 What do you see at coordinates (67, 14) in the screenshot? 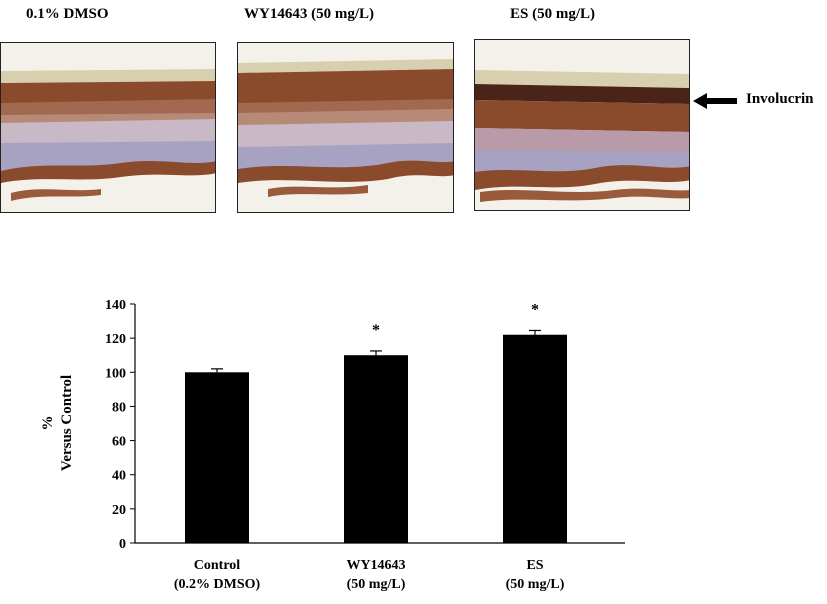
I see `panel-title-control: 0.1% DMSO` at bounding box center [67, 14].